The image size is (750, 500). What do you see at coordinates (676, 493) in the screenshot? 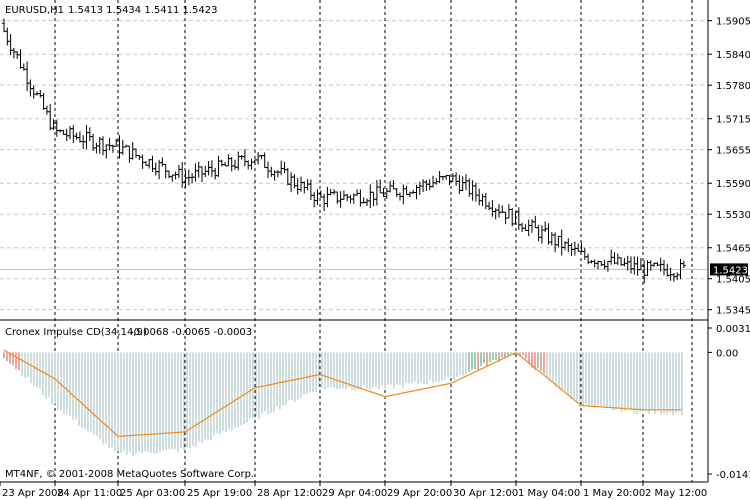
I see `time-axis-label: 2 May 12:00` at bounding box center [676, 493].